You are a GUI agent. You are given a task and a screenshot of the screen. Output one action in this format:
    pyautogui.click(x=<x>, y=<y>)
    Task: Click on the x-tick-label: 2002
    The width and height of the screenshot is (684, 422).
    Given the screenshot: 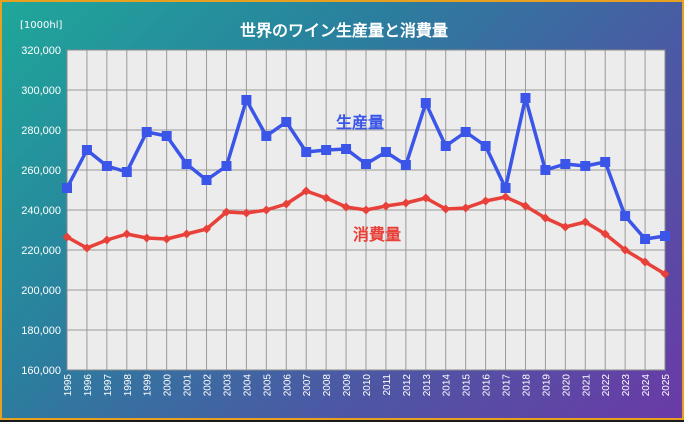 What is the action you would take?
    pyautogui.click(x=208, y=385)
    